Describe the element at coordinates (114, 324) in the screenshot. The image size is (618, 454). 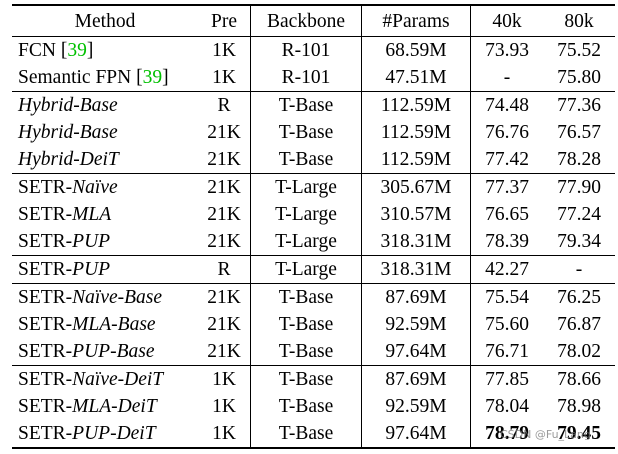
I see `method-variant: MLA-Base` at that location.